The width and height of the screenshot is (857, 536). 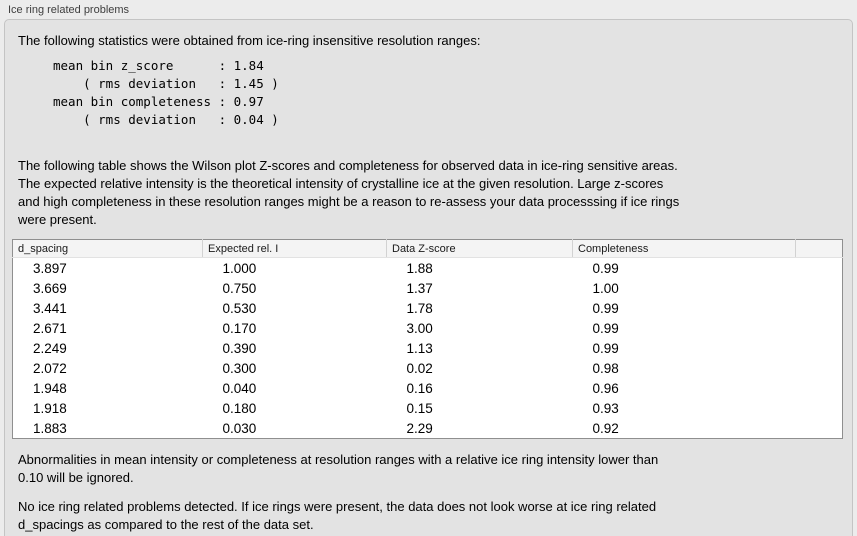 I want to click on table-cell: 1.78, so click(x=419, y=308).